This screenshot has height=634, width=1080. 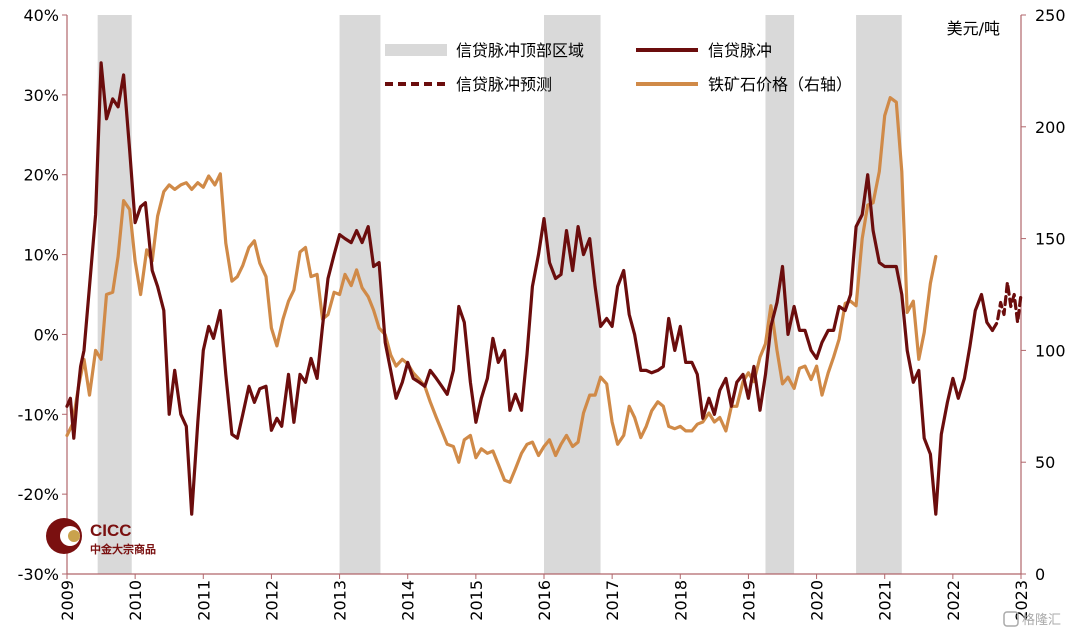 I want to click on logo-text: CICC, so click(x=111, y=530).